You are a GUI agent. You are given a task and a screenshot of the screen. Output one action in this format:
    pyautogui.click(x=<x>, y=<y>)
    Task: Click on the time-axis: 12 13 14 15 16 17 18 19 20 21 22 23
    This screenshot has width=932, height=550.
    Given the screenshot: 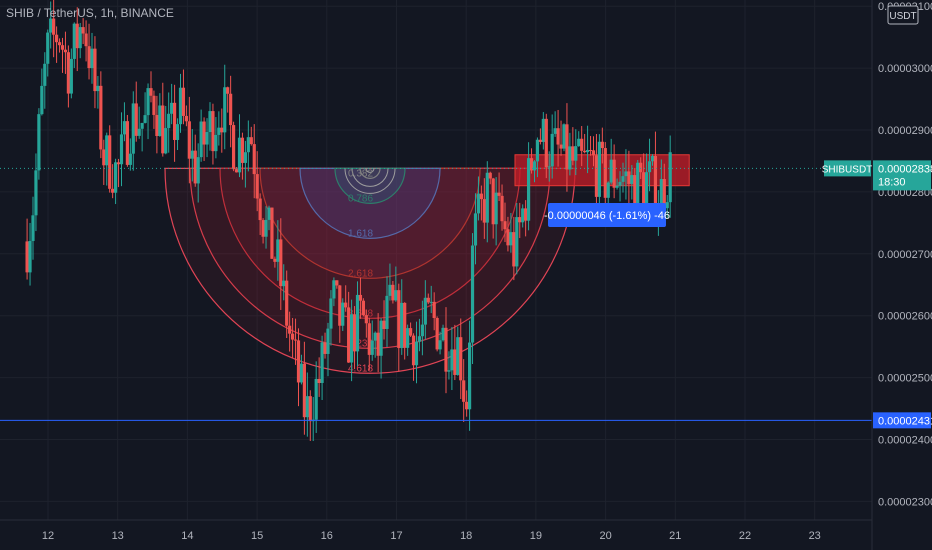 What is the action you would take?
    pyautogui.click(x=436, y=530)
    